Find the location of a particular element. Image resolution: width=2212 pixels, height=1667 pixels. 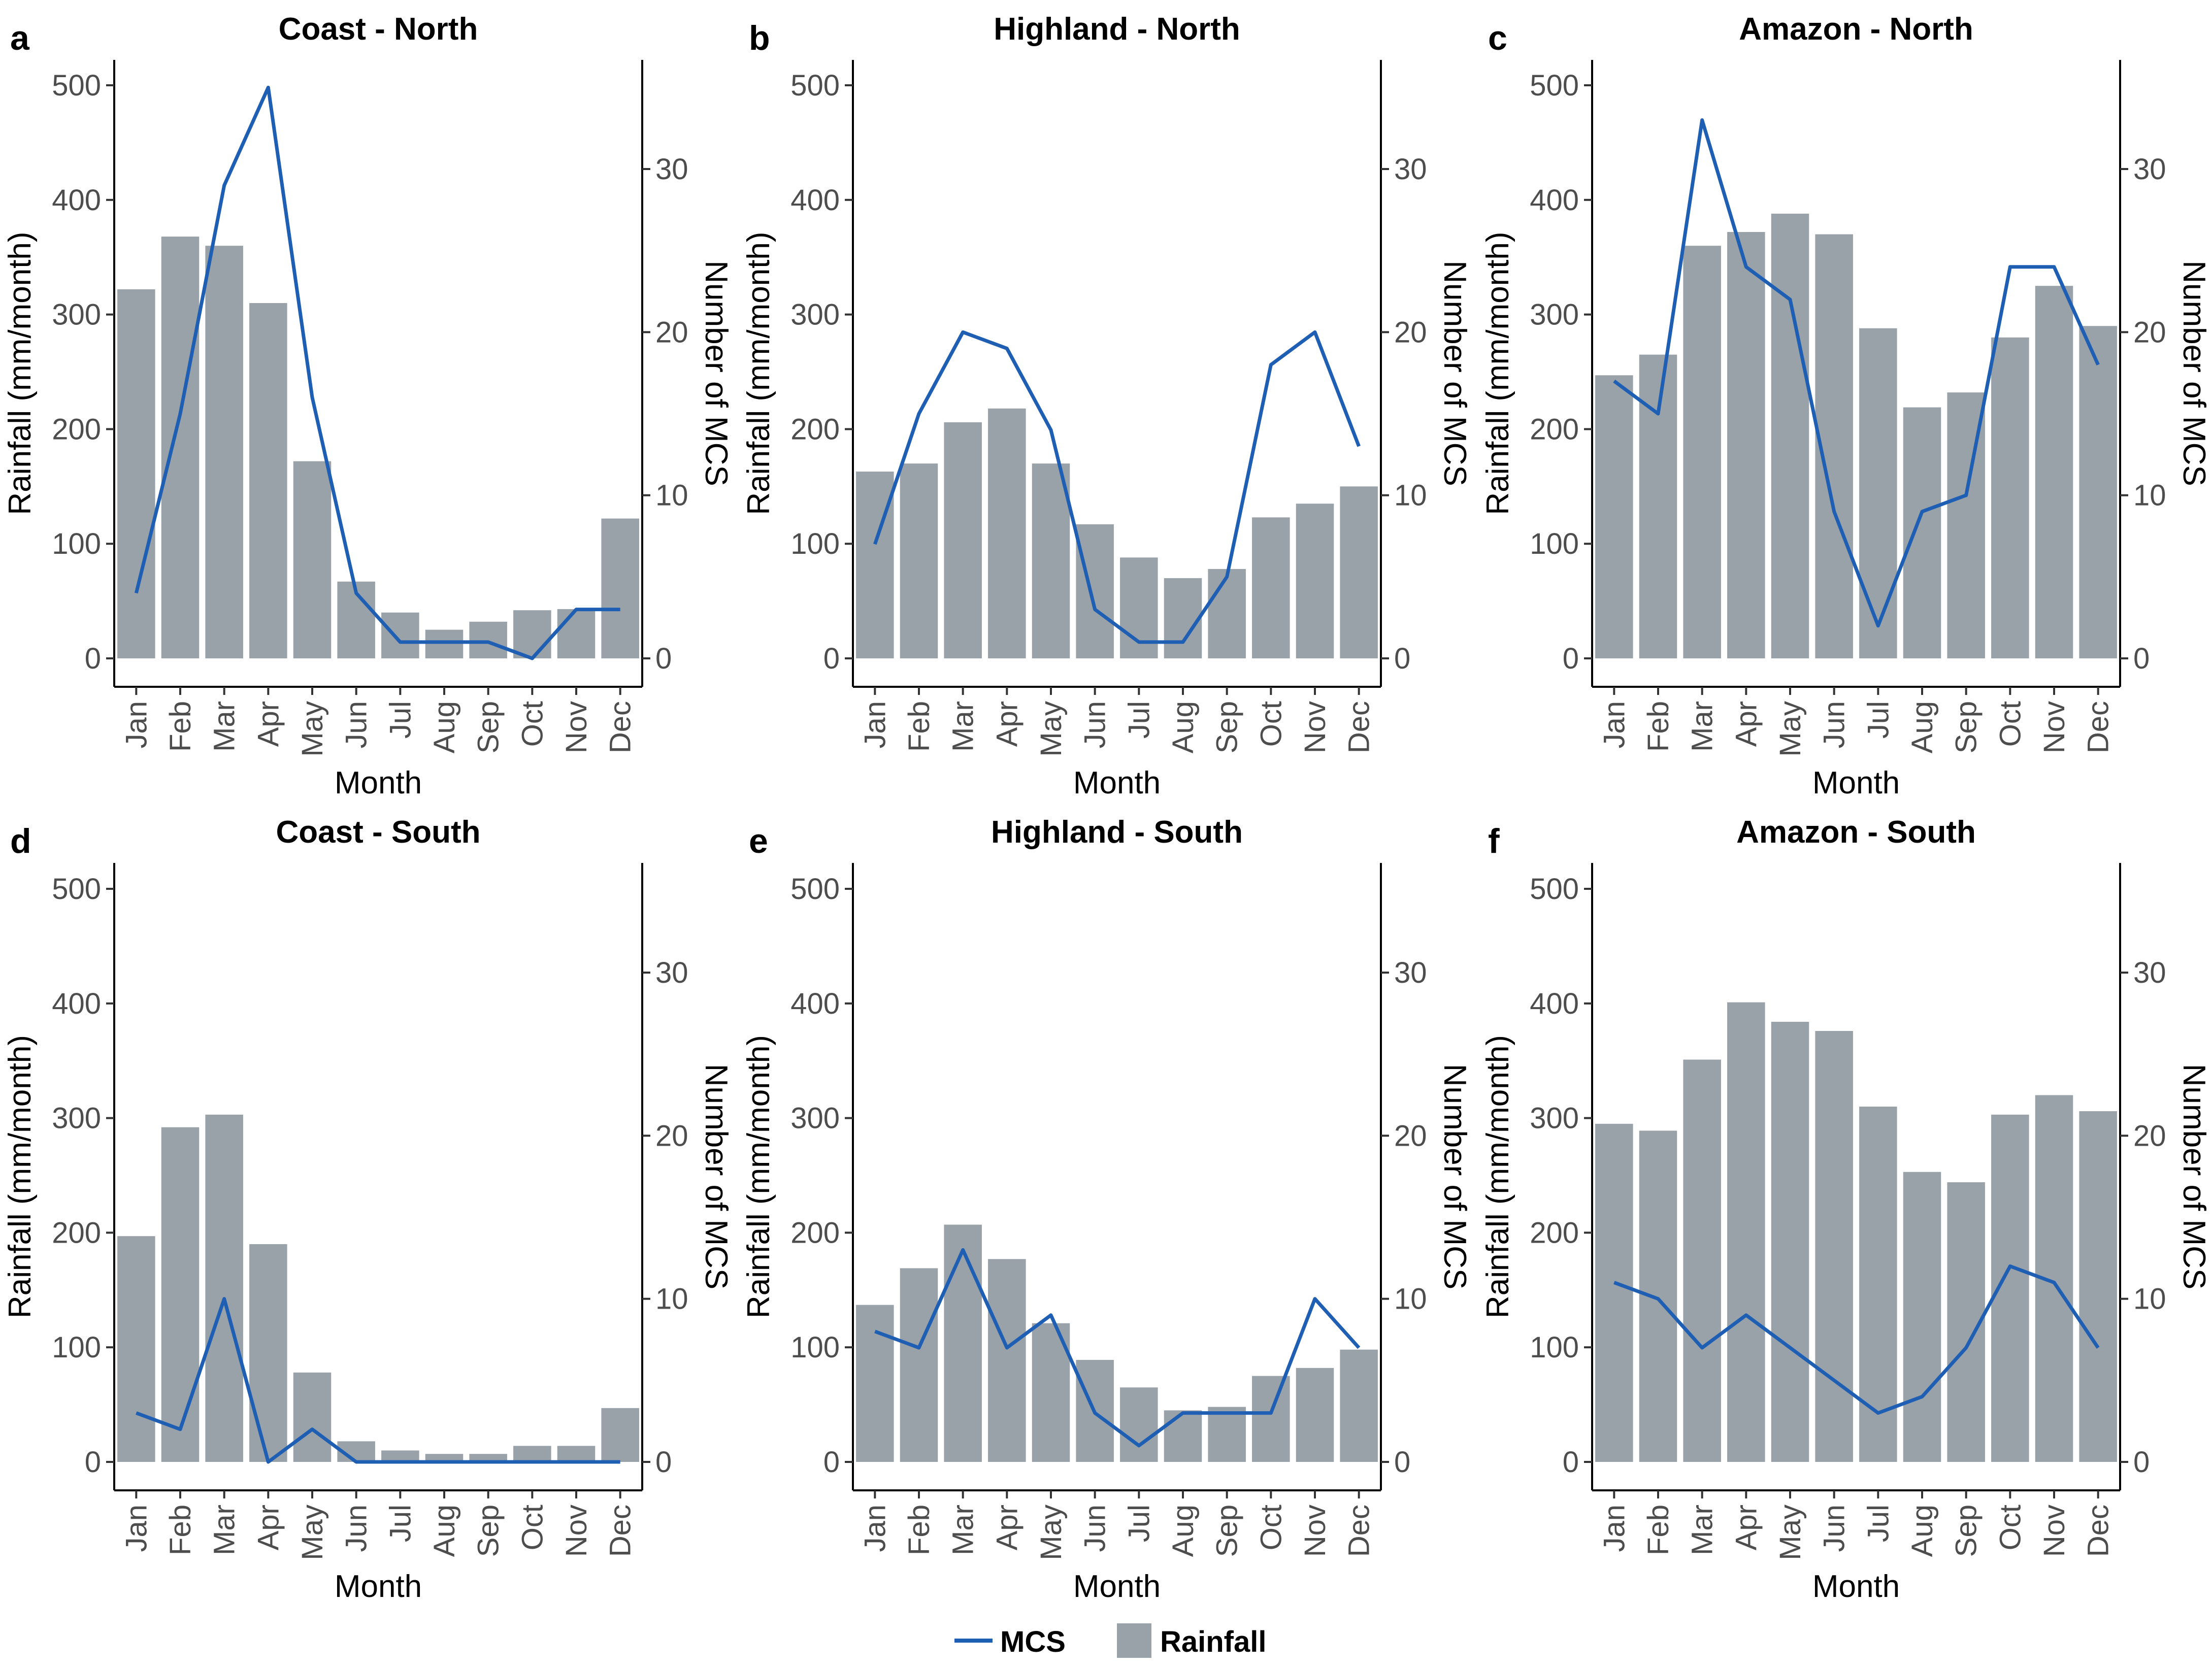

y-tick-label: 100 is located at coordinates (77, 1347).